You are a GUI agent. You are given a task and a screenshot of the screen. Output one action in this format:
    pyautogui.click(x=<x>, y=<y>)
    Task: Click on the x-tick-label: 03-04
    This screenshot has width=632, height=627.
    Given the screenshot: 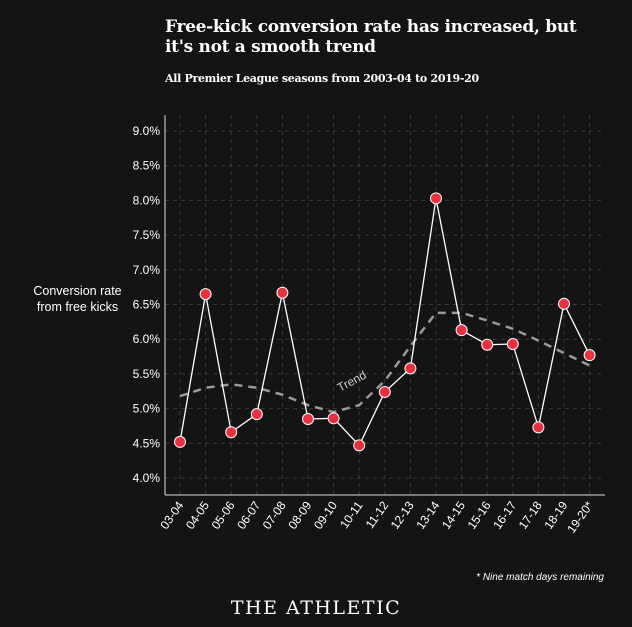 What is the action you would take?
    pyautogui.click(x=171, y=514)
    